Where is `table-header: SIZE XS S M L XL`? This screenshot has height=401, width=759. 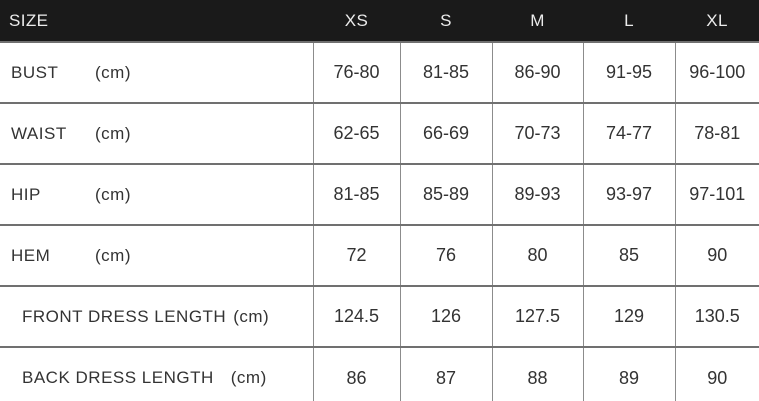 table-header: SIZE XS S M L XL is located at coordinates (379, 21).